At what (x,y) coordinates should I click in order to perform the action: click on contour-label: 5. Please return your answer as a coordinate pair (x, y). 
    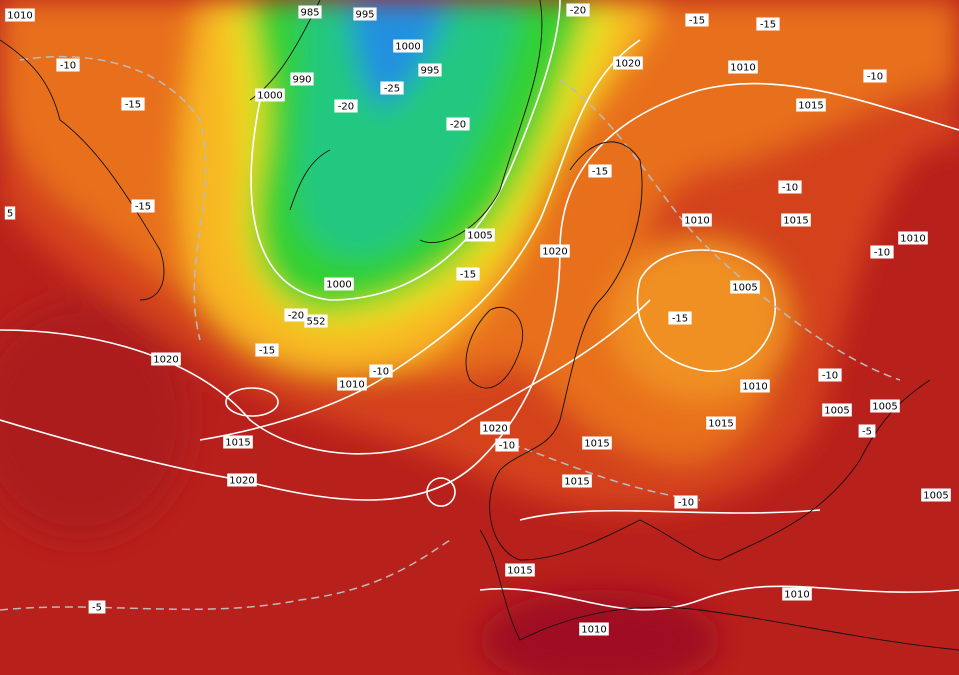
    Looking at the image, I should click on (10, 214).